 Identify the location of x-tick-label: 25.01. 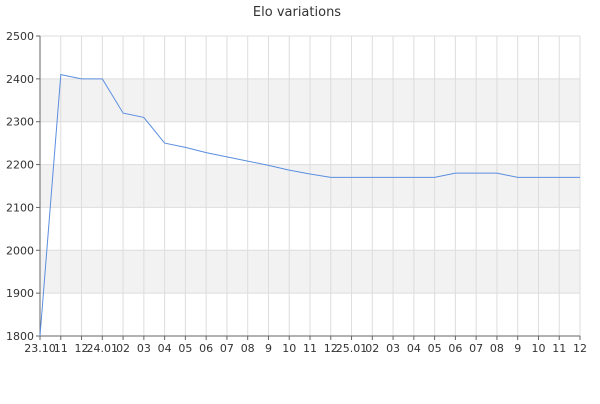
(352, 348).